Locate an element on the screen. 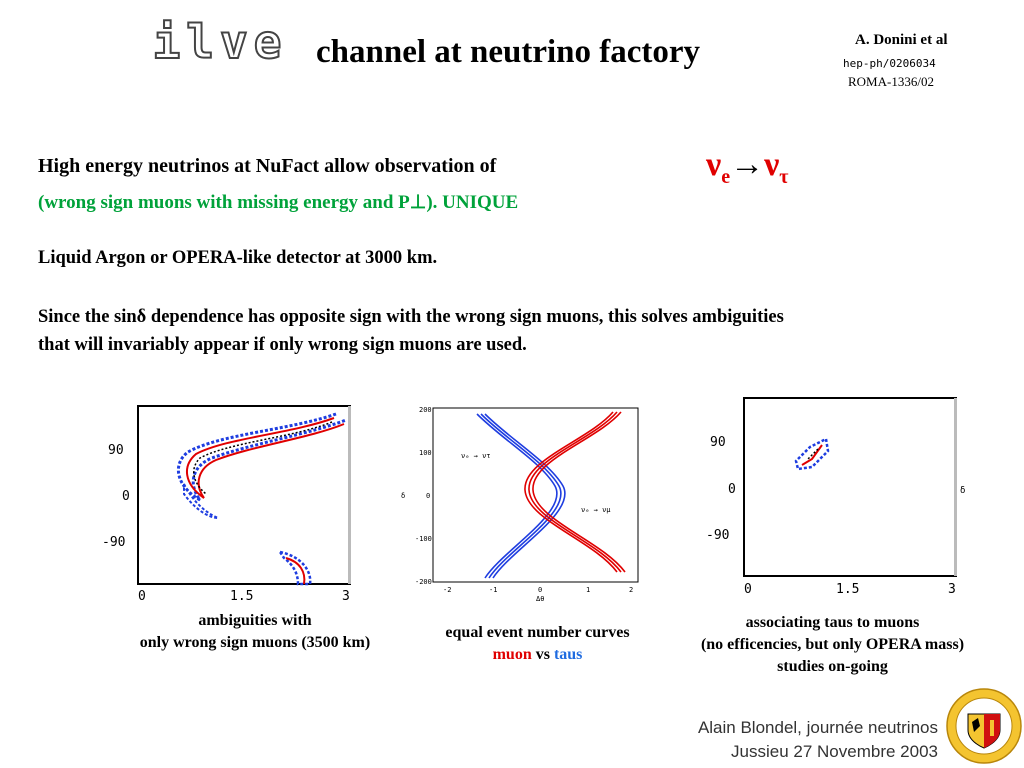 The width and height of the screenshot is (1024, 768). contour-black is located at coordinates (263, 458).